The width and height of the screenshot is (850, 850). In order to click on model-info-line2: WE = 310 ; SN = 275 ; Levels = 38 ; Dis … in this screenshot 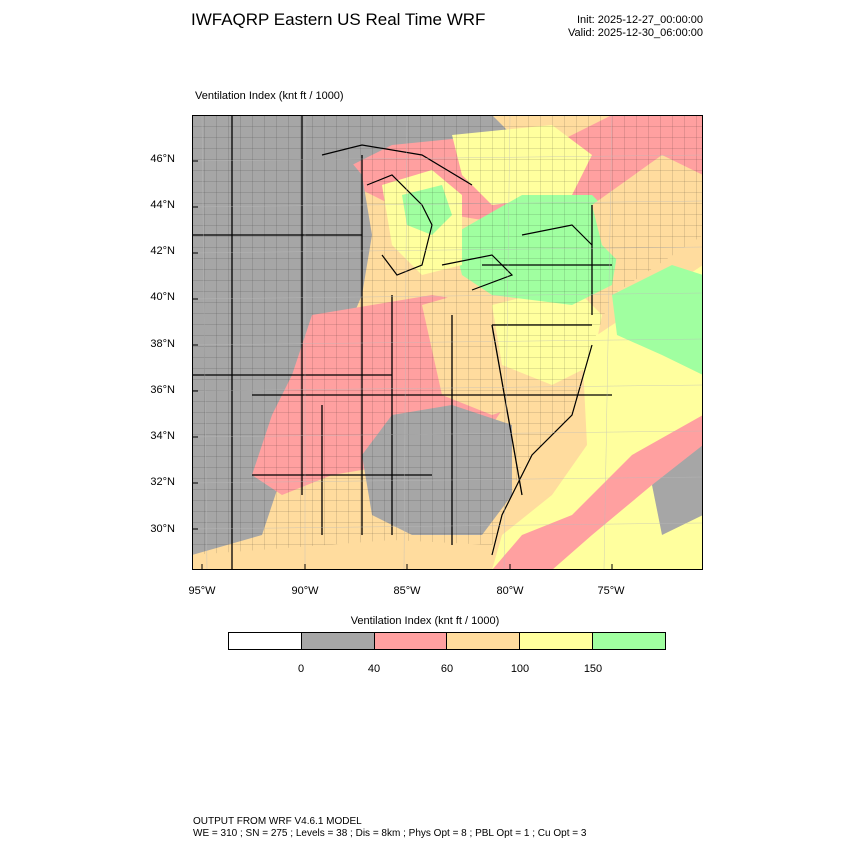, I will do `click(390, 833)`.